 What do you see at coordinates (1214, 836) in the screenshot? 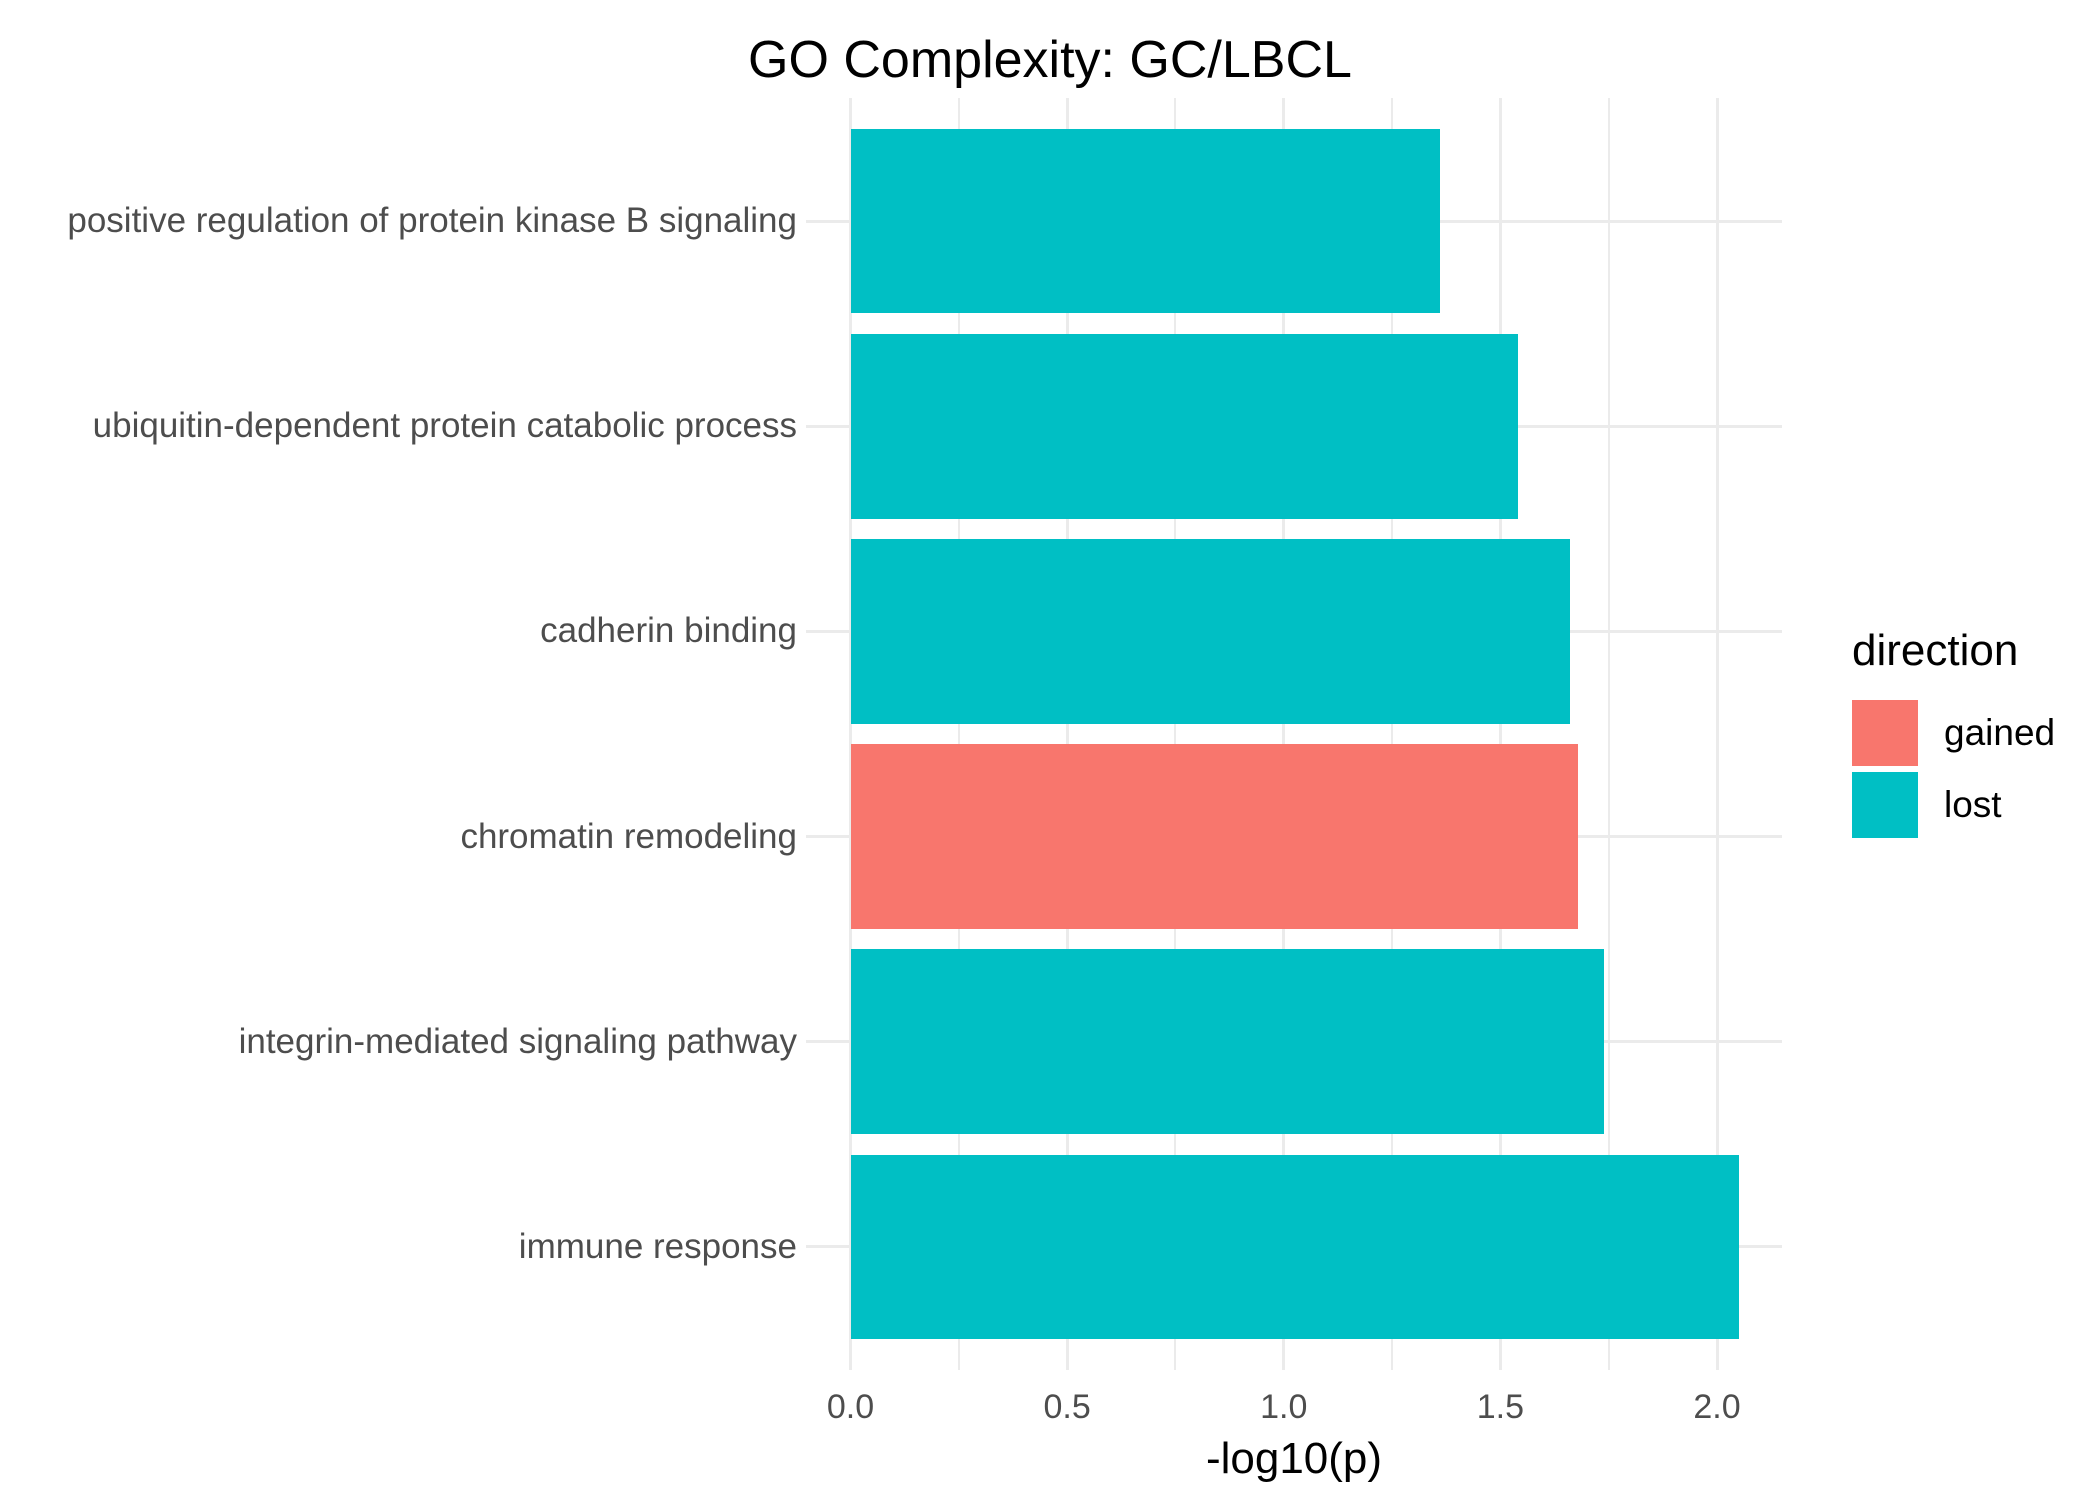
I see `bar-gained` at bounding box center [1214, 836].